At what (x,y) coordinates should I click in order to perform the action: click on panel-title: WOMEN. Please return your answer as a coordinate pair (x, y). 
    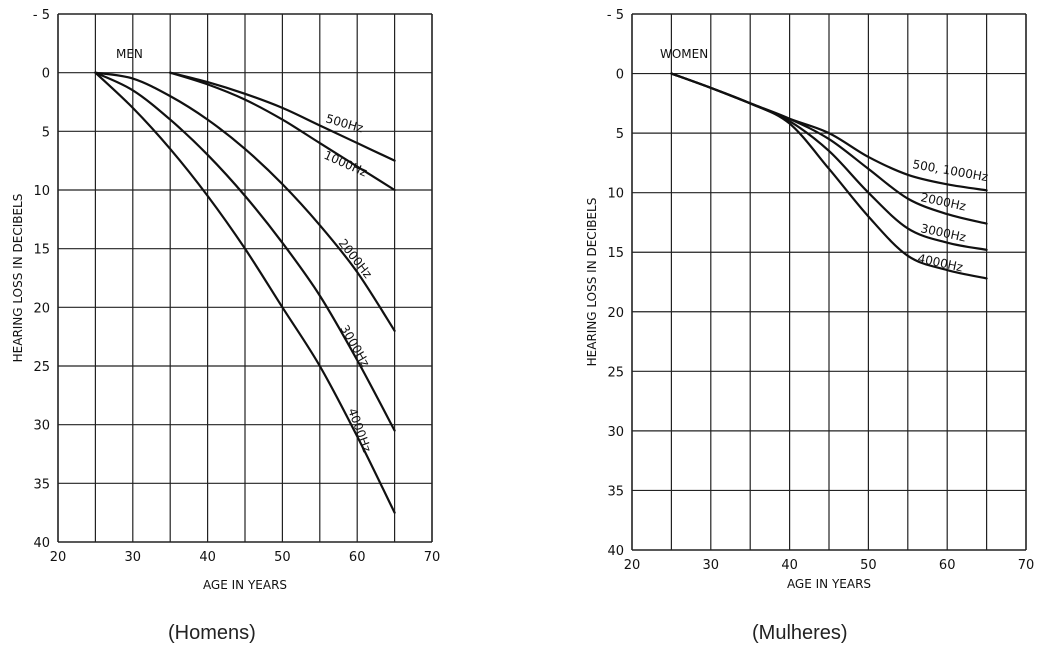
    Looking at the image, I should click on (684, 54).